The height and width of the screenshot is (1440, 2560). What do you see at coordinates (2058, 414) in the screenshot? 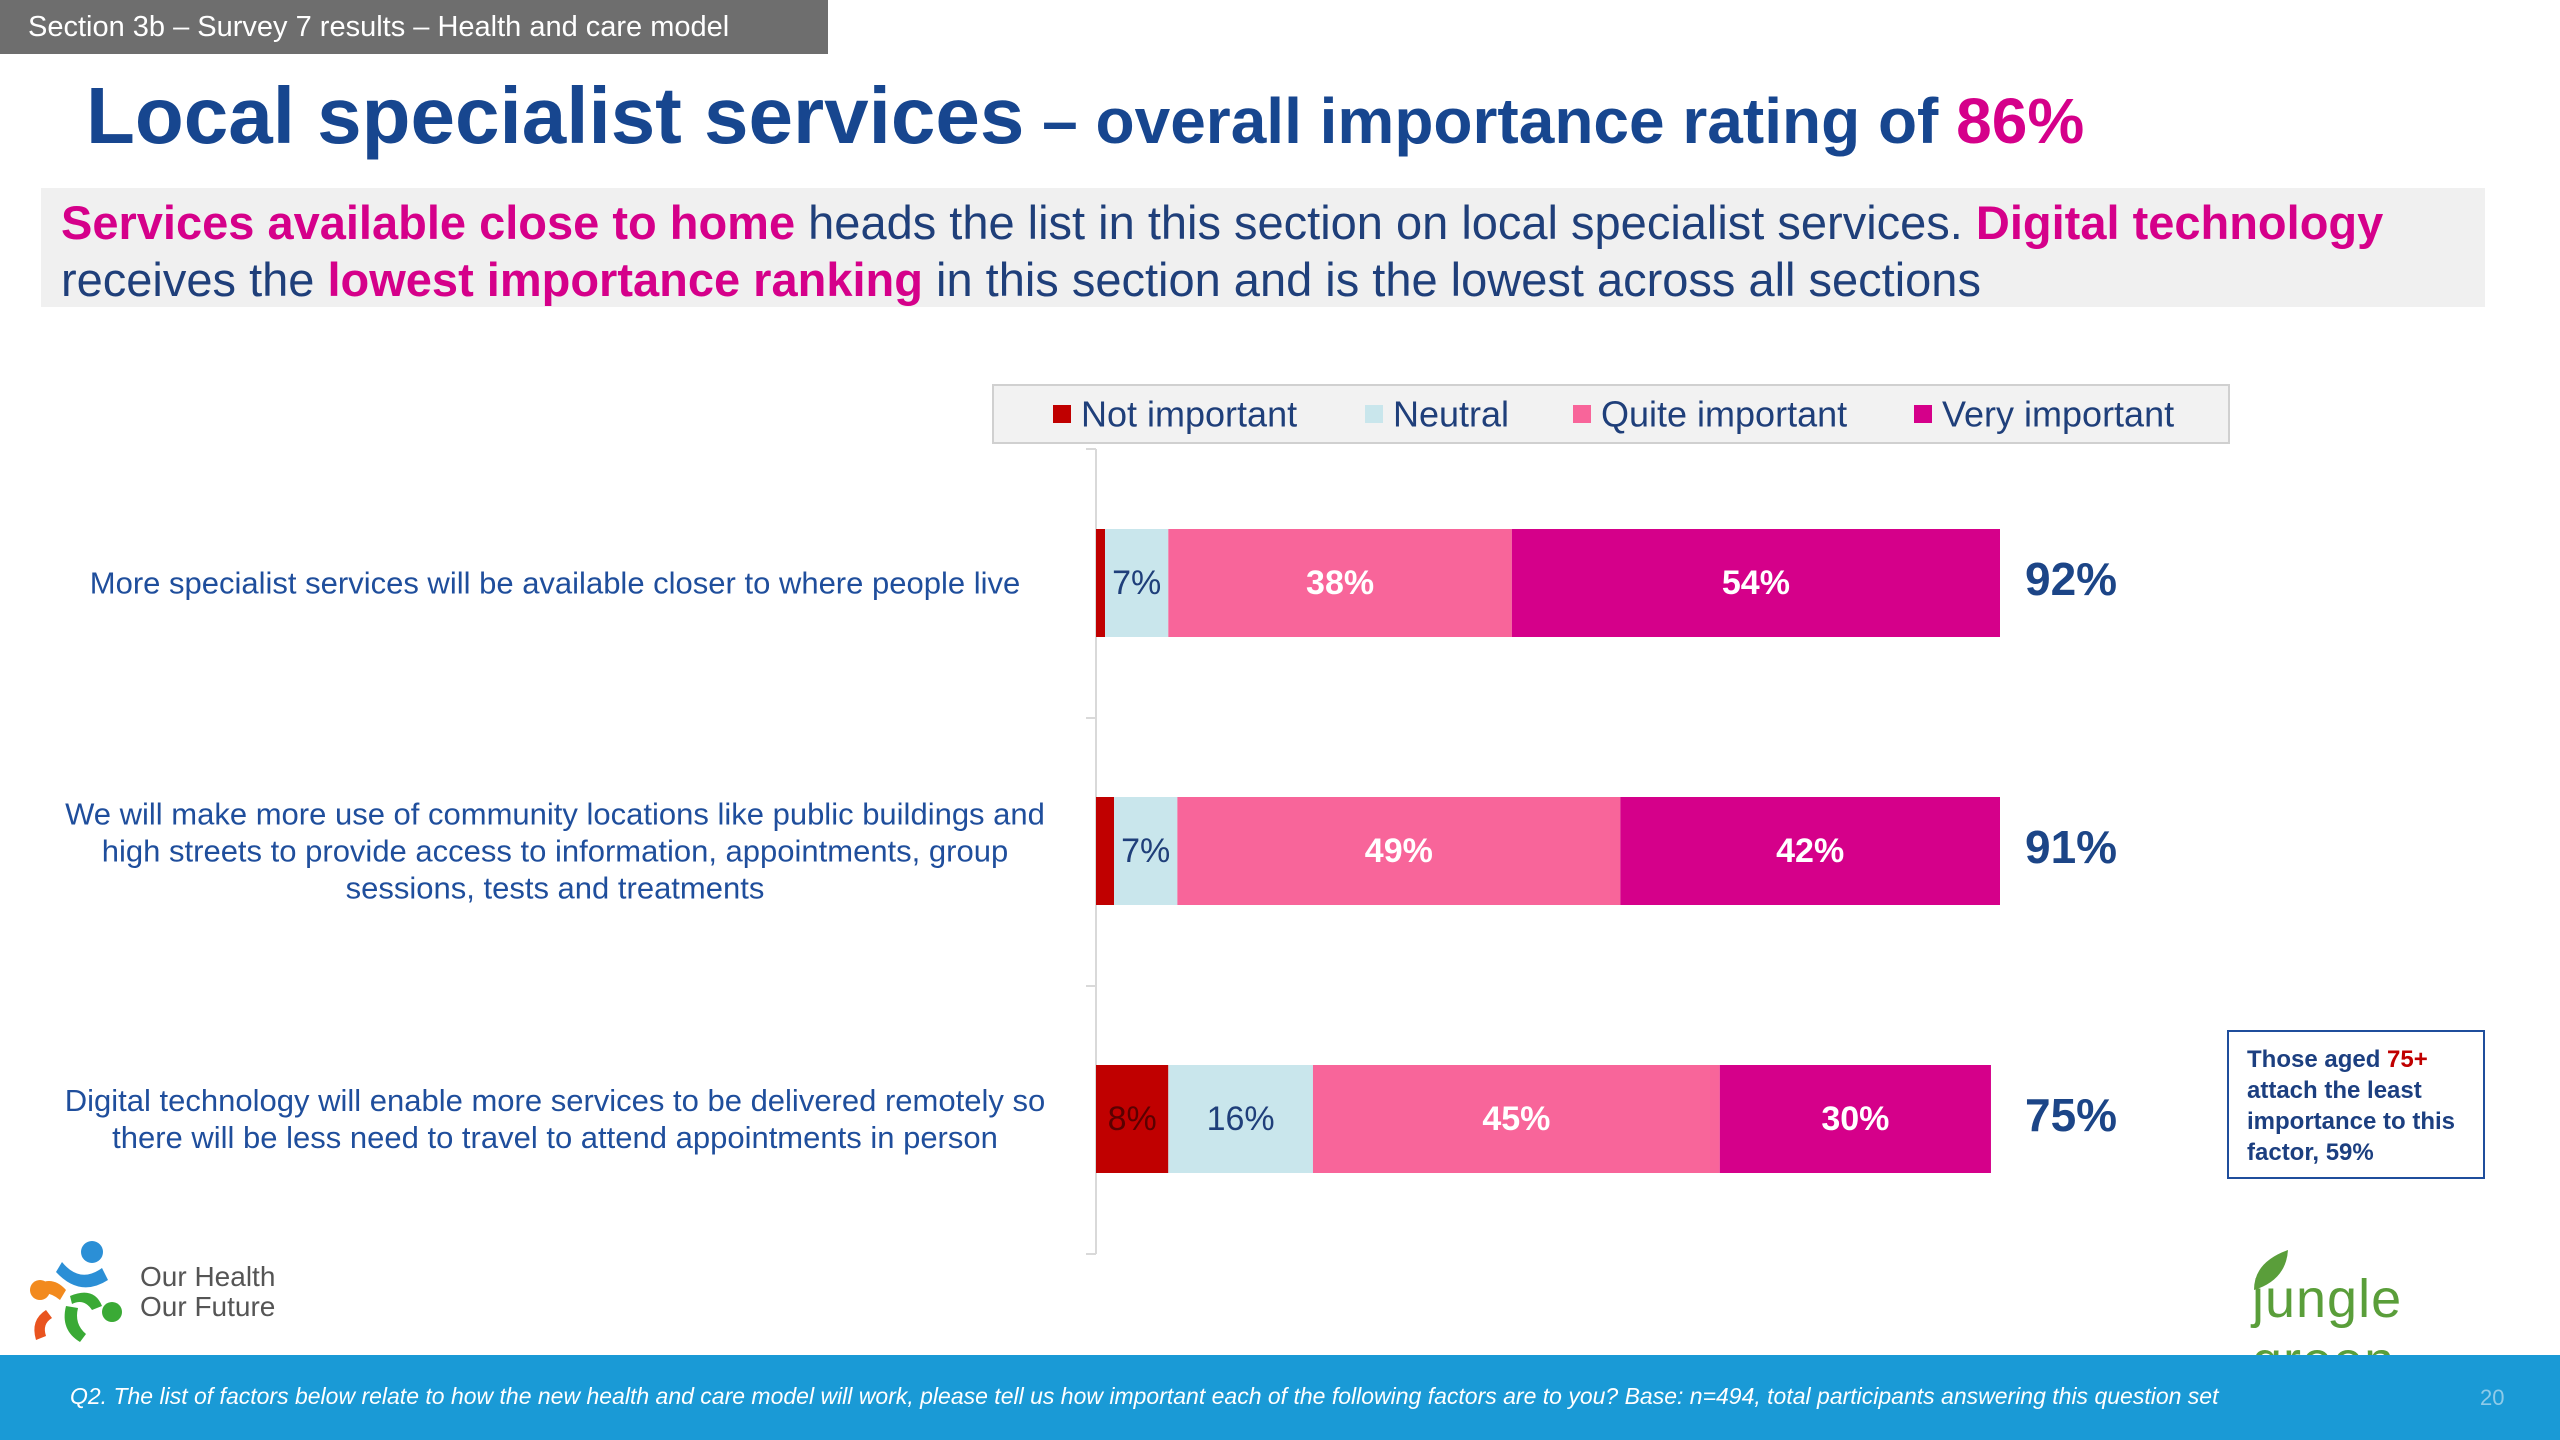
I see `legend-label: Very important` at bounding box center [2058, 414].